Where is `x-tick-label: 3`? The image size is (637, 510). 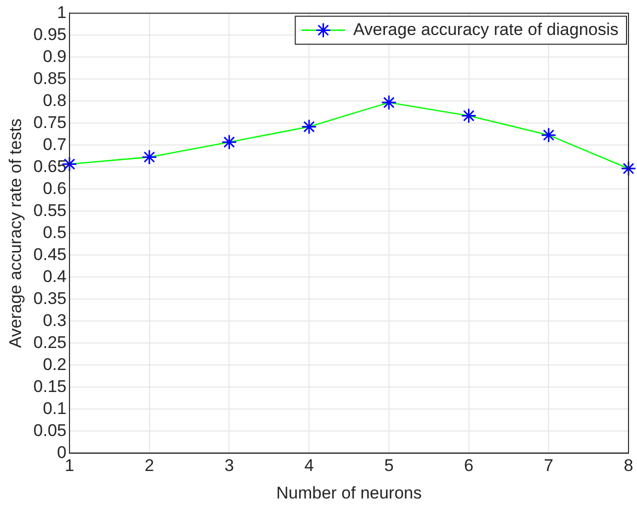 x-tick-label: 3 is located at coordinates (229, 466).